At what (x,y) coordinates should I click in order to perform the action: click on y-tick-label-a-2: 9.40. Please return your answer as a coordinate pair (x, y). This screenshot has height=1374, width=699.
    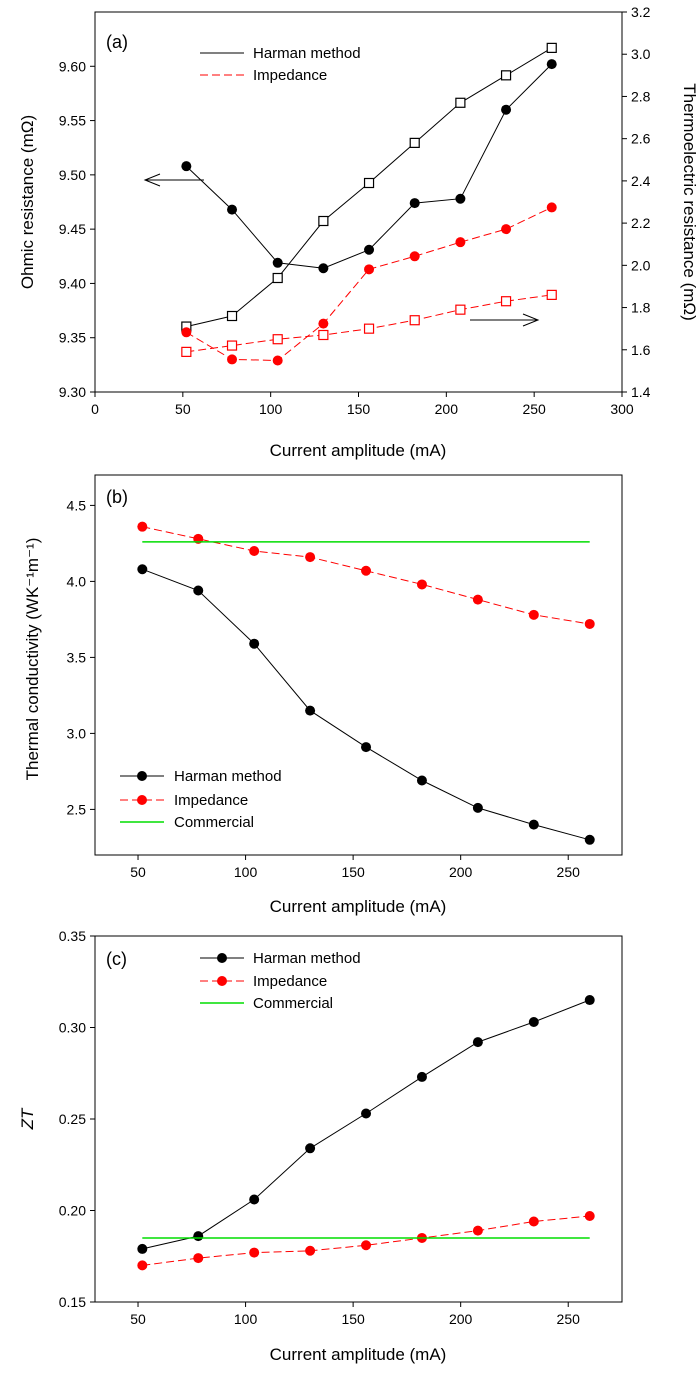
    Looking at the image, I should click on (72, 283).